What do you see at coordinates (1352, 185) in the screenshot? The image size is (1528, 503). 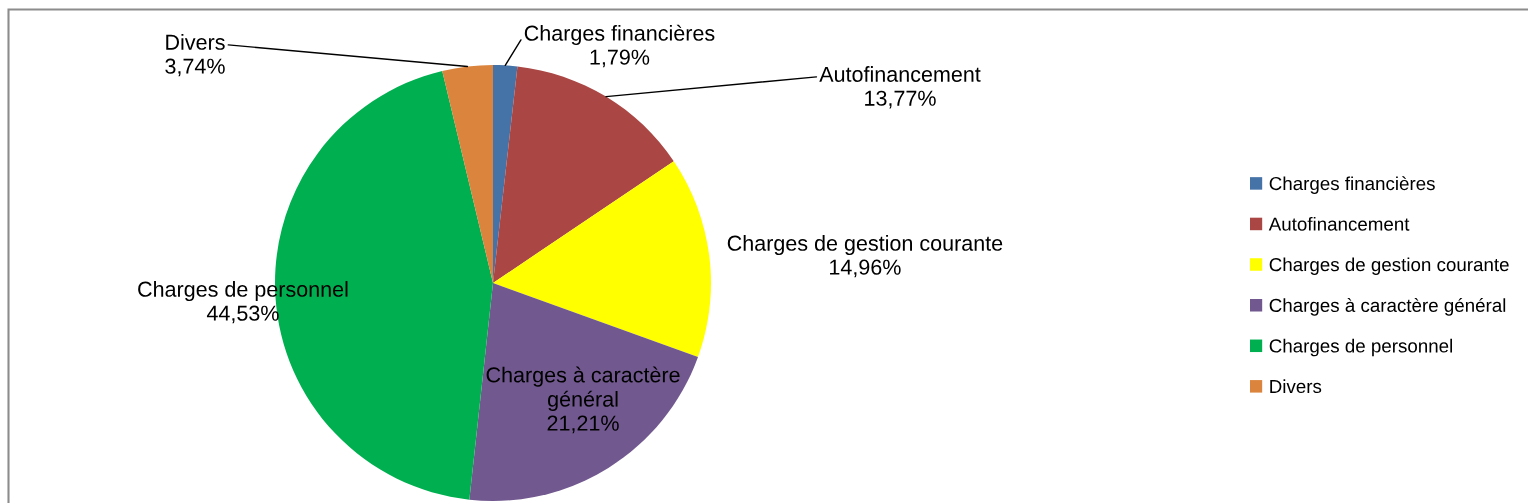 I see `legend-label: Charges financières` at bounding box center [1352, 185].